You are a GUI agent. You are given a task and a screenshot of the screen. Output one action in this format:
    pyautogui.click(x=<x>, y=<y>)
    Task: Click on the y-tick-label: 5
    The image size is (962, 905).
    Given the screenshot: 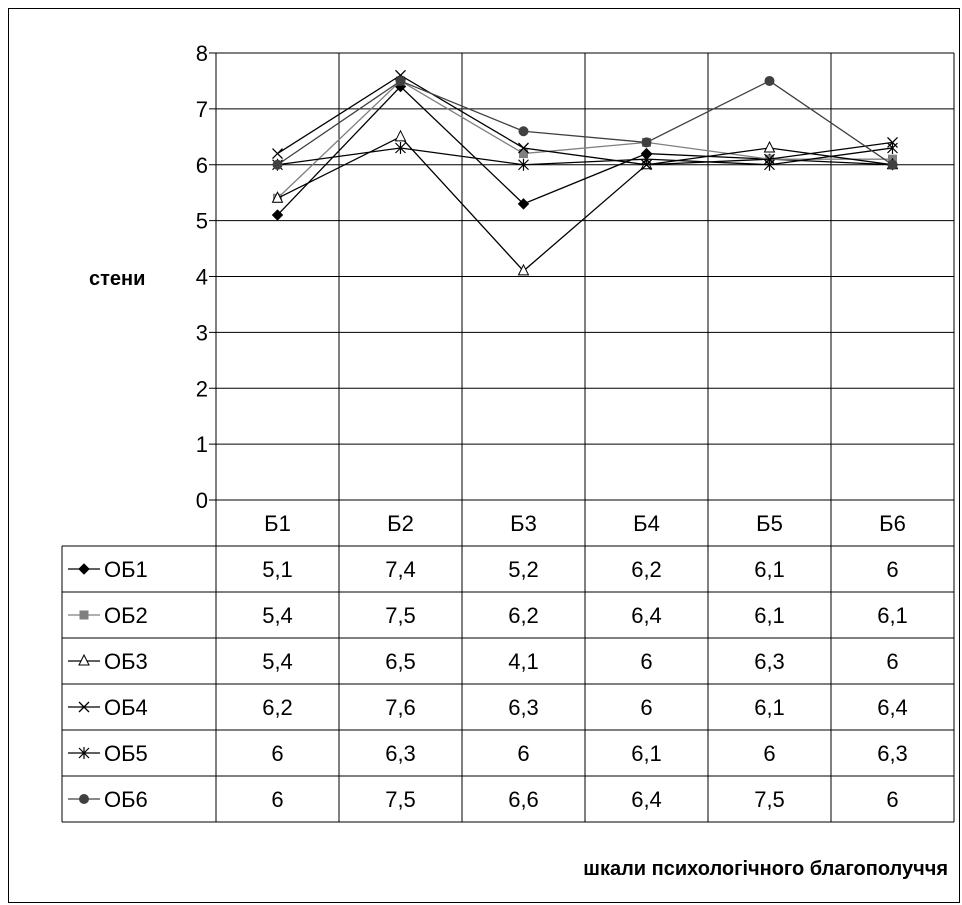 What is the action you would take?
    pyautogui.click(x=202, y=221)
    